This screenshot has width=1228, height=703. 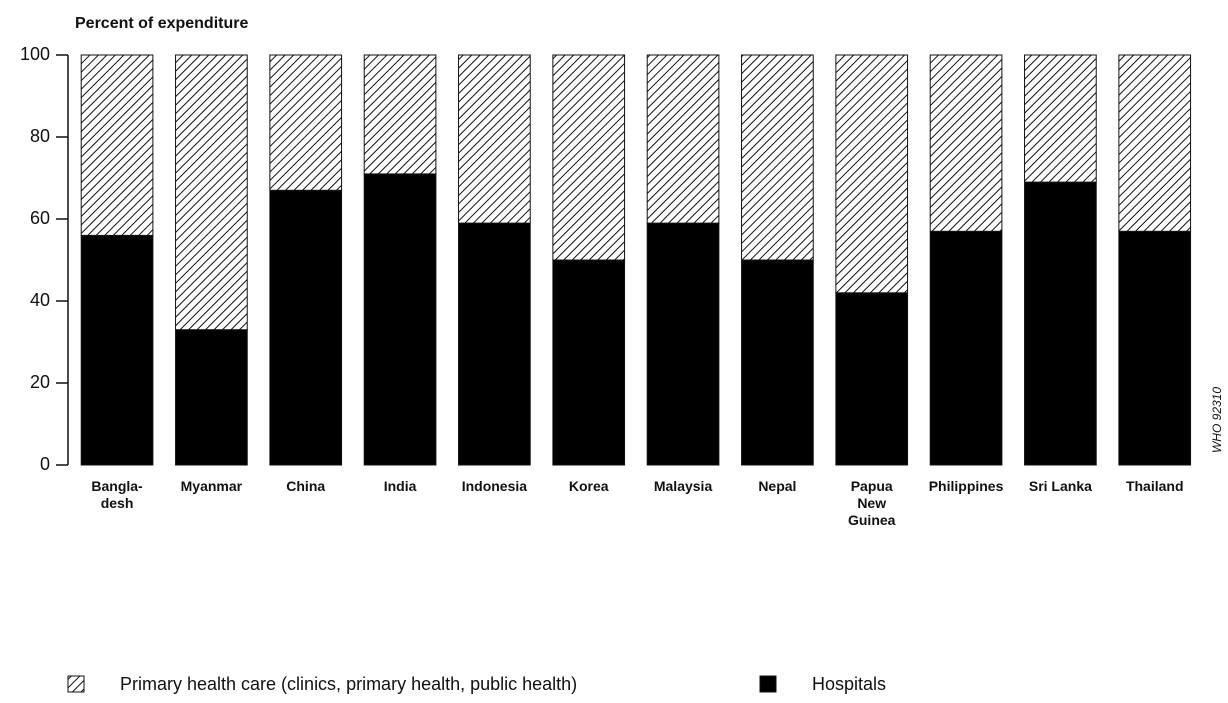 I want to click on x-tick-label: Nepal, so click(x=777, y=486).